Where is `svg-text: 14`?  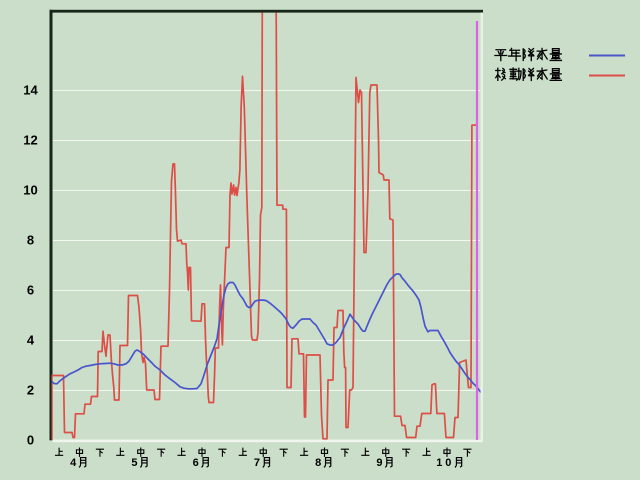 svg-text: 14 is located at coordinates (30, 90).